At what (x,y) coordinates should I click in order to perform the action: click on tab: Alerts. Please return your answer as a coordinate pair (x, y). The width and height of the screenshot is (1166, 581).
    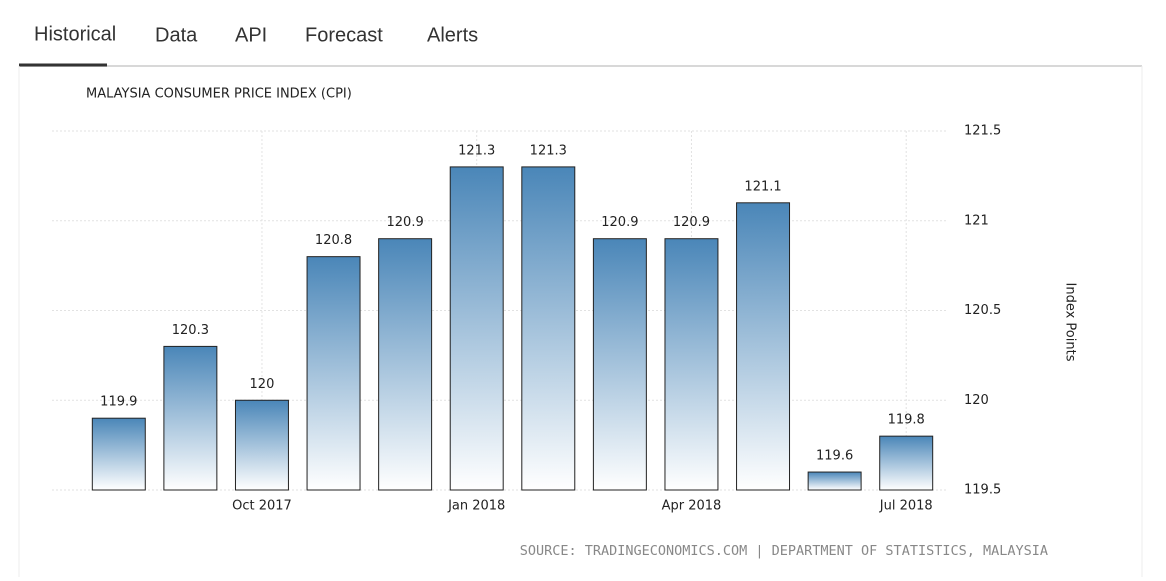
    Looking at the image, I should click on (452, 35).